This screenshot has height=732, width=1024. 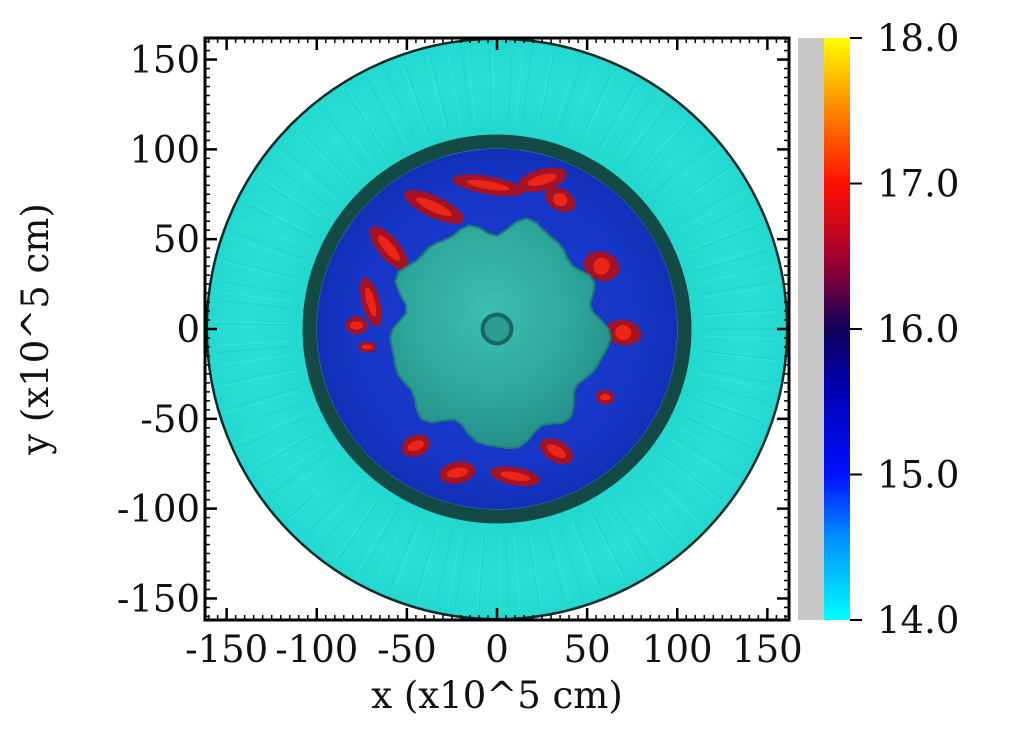 I want to click on plume-group, so click(x=493, y=327).